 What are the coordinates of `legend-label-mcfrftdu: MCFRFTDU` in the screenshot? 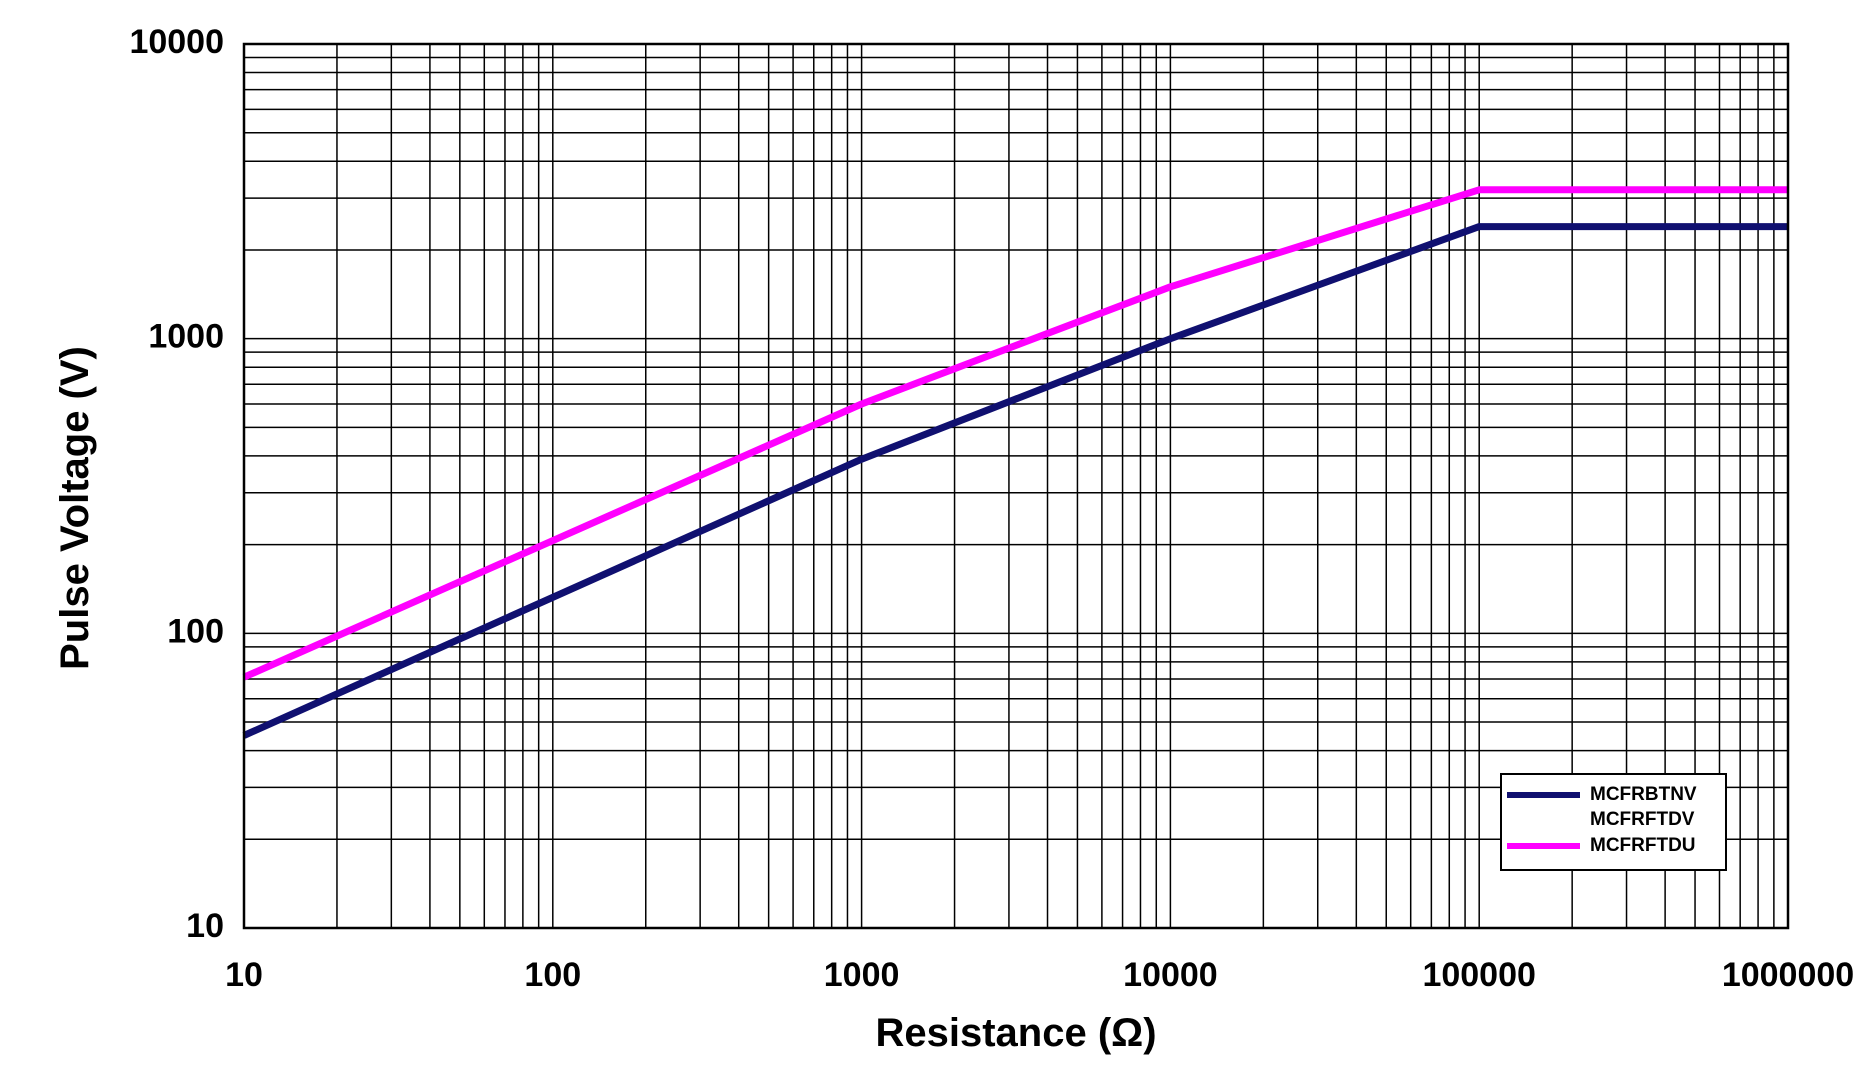 It's located at (1643, 845).